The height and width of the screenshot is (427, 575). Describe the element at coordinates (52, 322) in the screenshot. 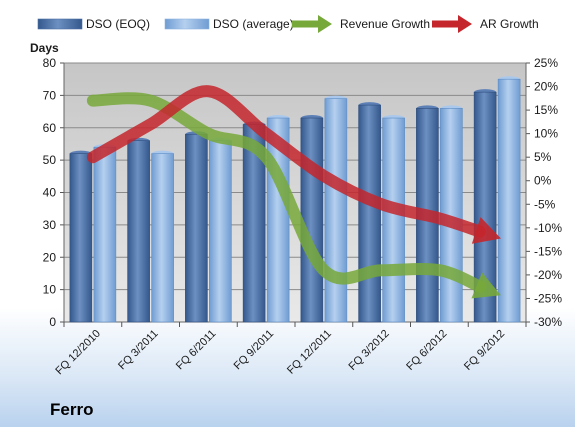

I see `left-tick-label: 0` at that location.